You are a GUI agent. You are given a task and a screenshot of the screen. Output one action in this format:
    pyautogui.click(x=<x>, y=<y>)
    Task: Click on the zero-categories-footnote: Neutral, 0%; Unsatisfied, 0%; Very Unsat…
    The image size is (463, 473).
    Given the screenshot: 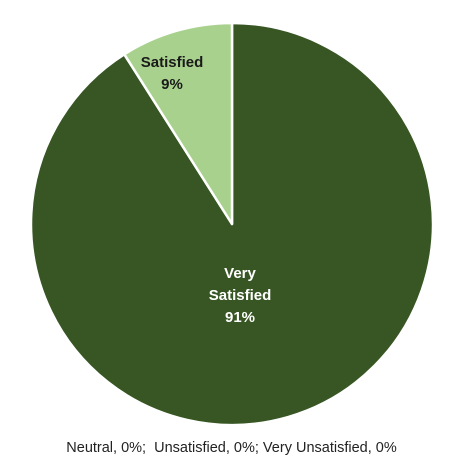 What is the action you would take?
    pyautogui.click(x=231, y=448)
    